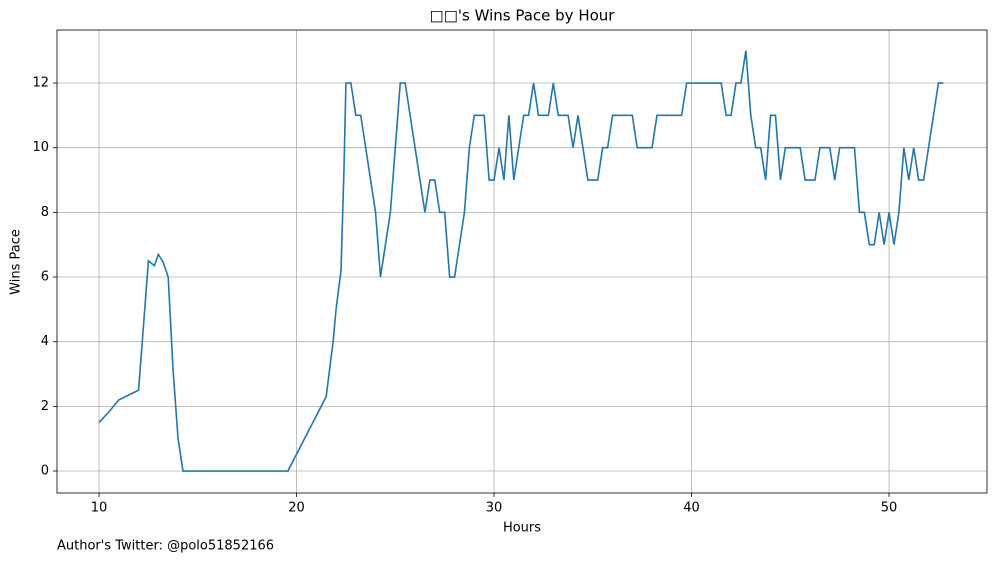  What do you see at coordinates (45, 277) in the screenshot?
I see `y-tick-label: 6` at bounding box center [45, 277].